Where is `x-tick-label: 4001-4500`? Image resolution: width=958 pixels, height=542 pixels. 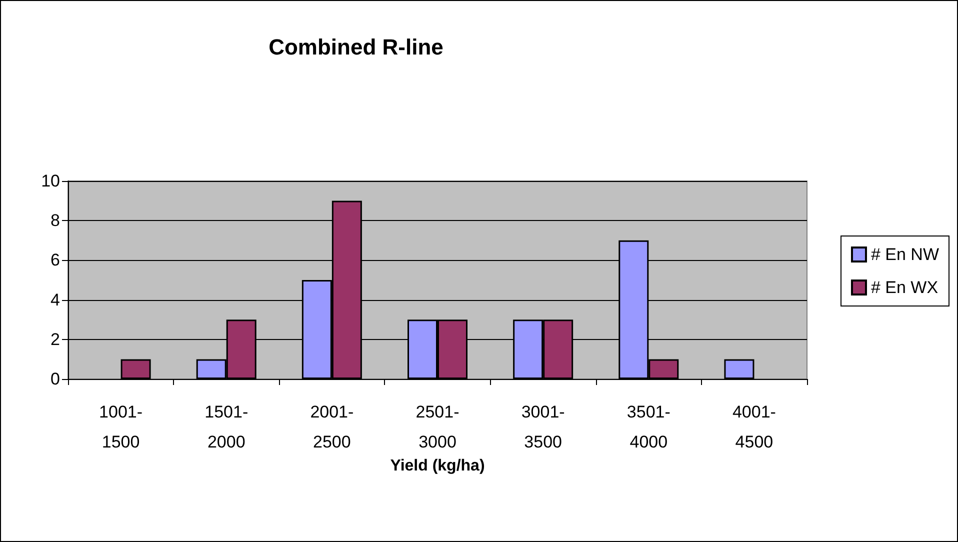
x-tick-label: 4001-4500 is located at coordinates (754, 427).